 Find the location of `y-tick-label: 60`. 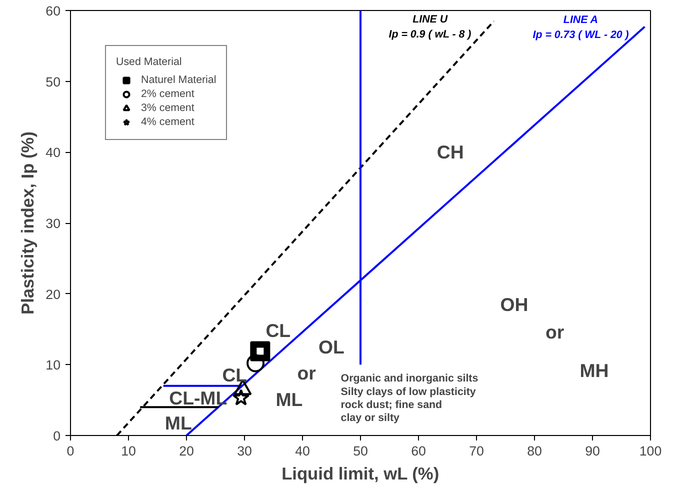

y-tick-label: 60 is located at coordinates (53, 11).